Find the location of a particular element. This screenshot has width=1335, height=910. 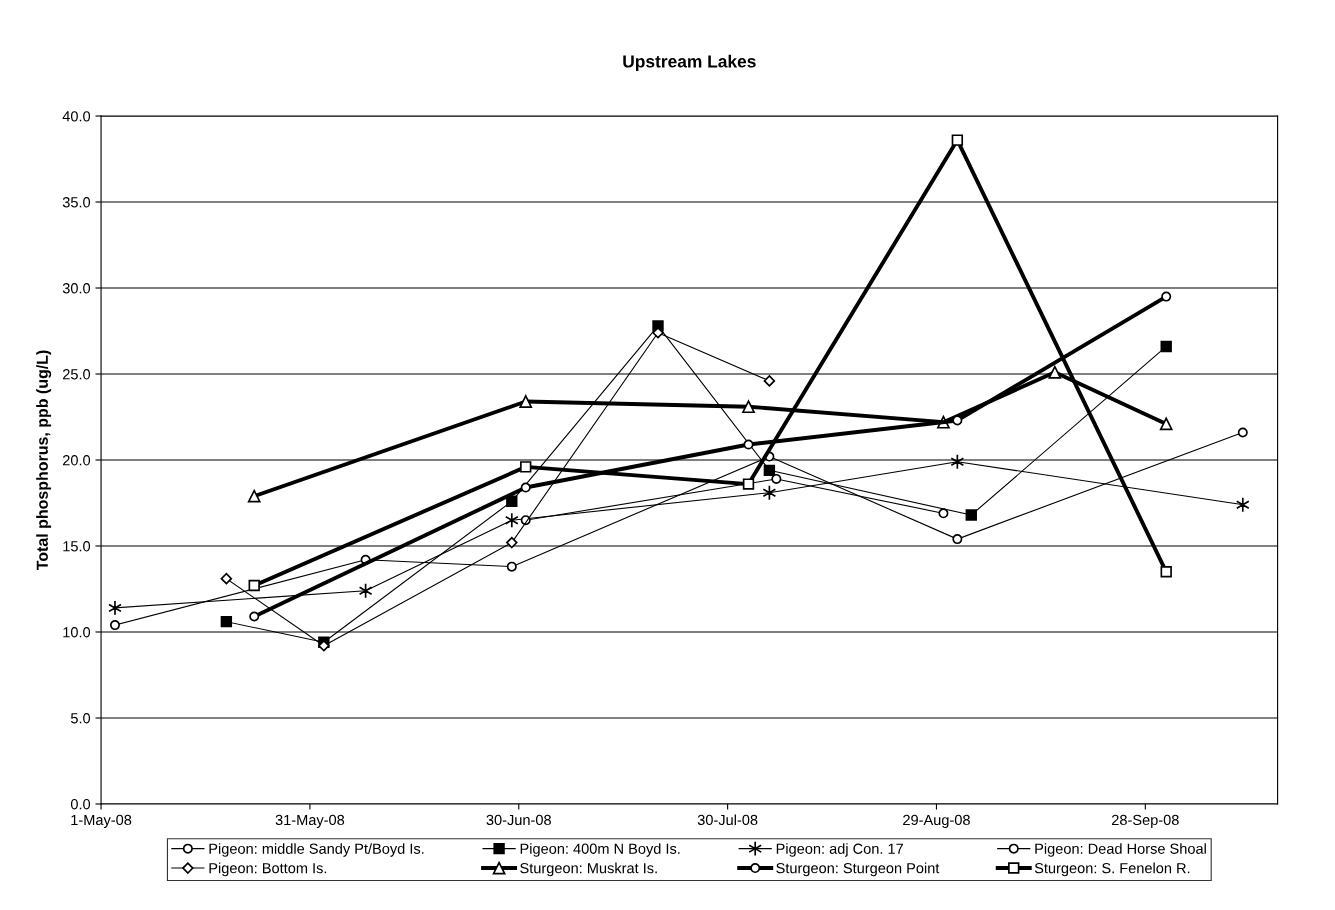

y-tick-label: 10.0 is located at coordinates (77, 632).